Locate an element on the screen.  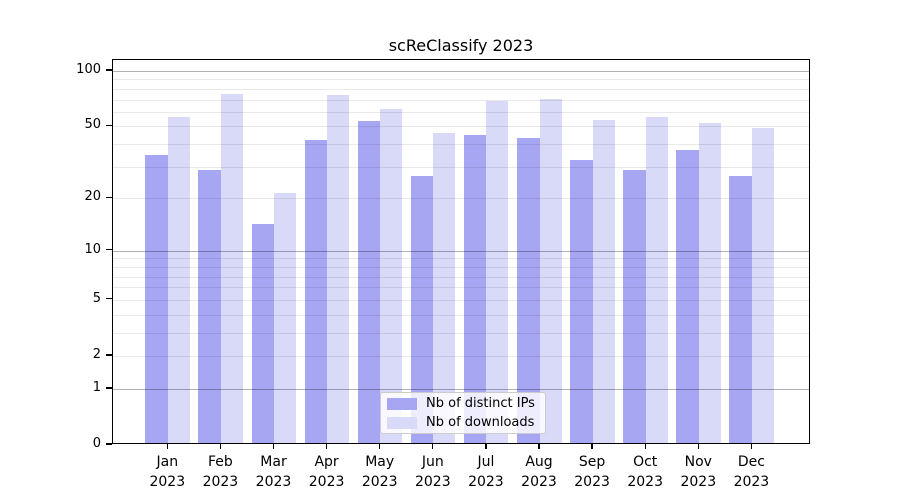
bar-distinct-ips-sep is located at coordinates (581, 301).